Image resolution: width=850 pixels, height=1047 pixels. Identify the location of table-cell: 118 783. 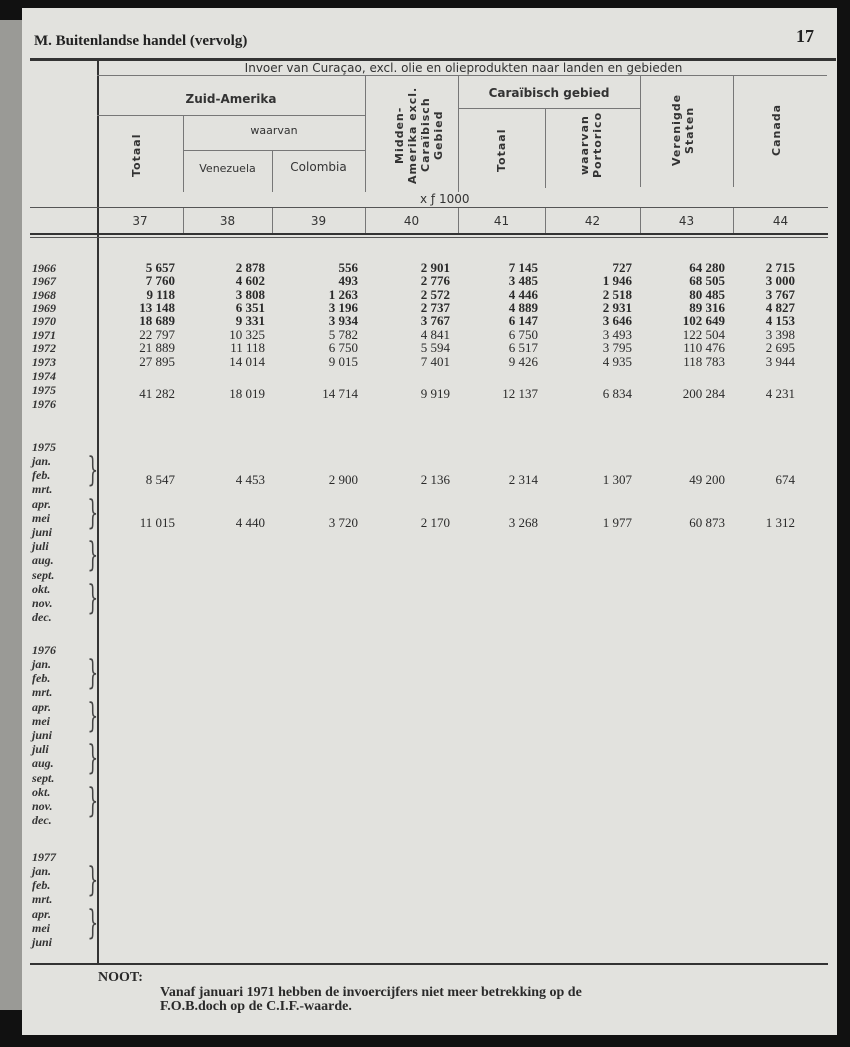
(704, 361).